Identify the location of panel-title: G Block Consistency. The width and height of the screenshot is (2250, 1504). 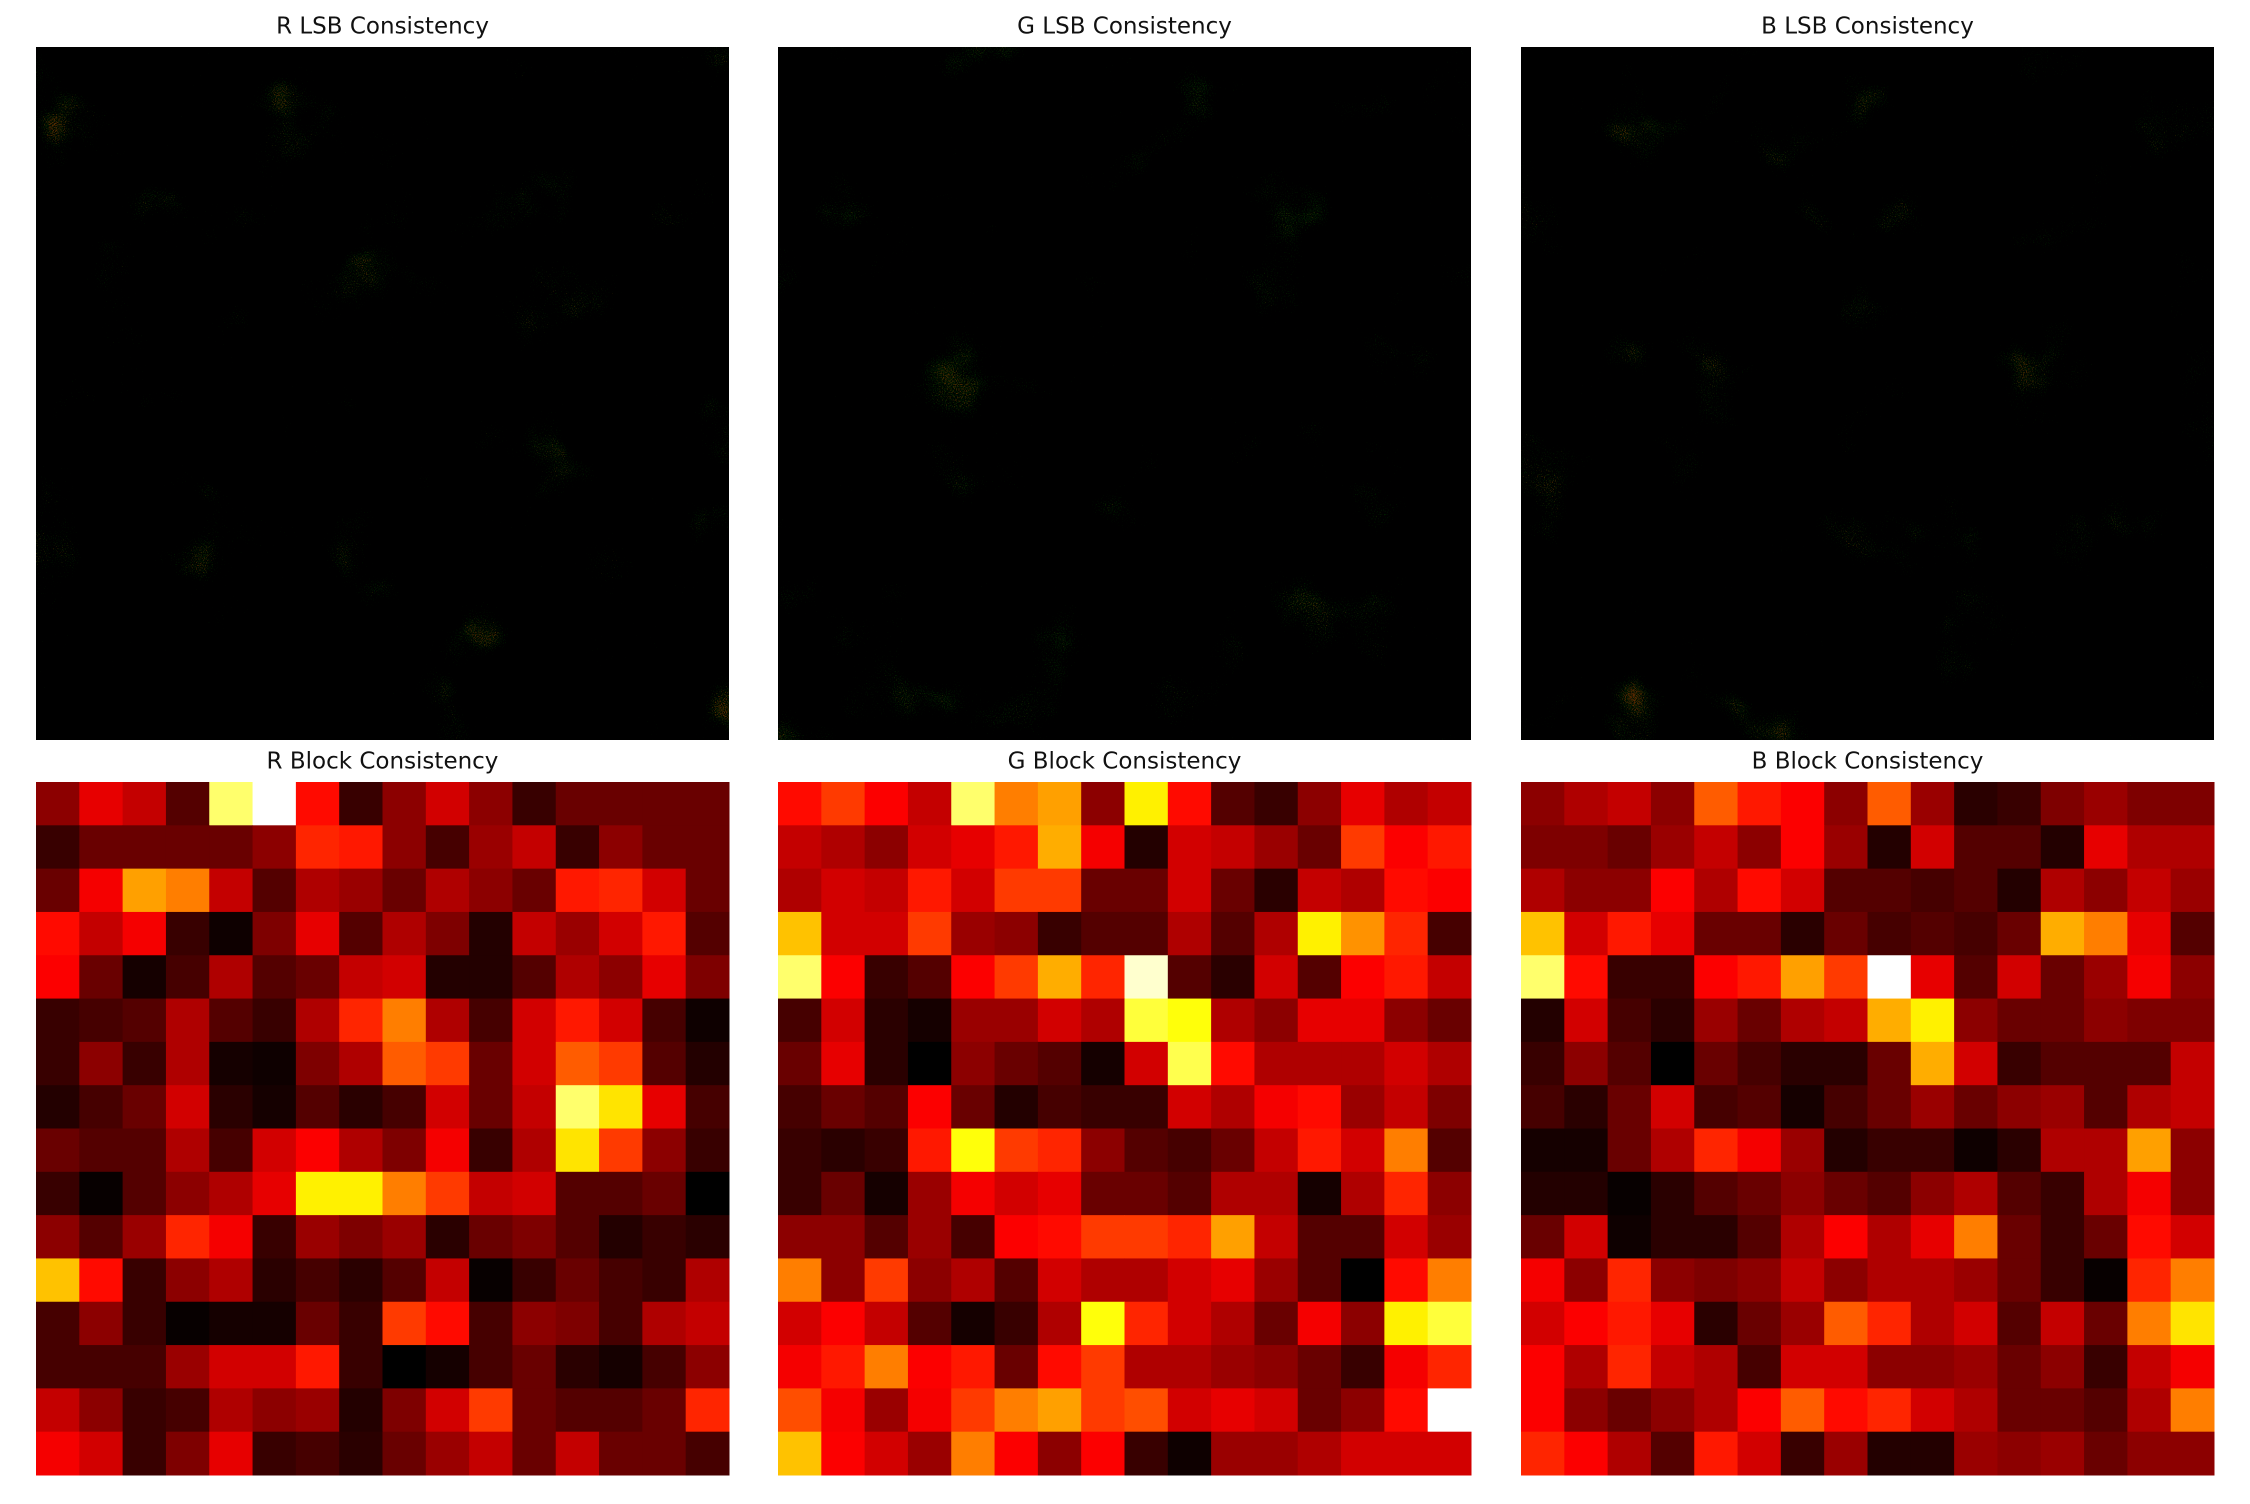
(1125, 762).